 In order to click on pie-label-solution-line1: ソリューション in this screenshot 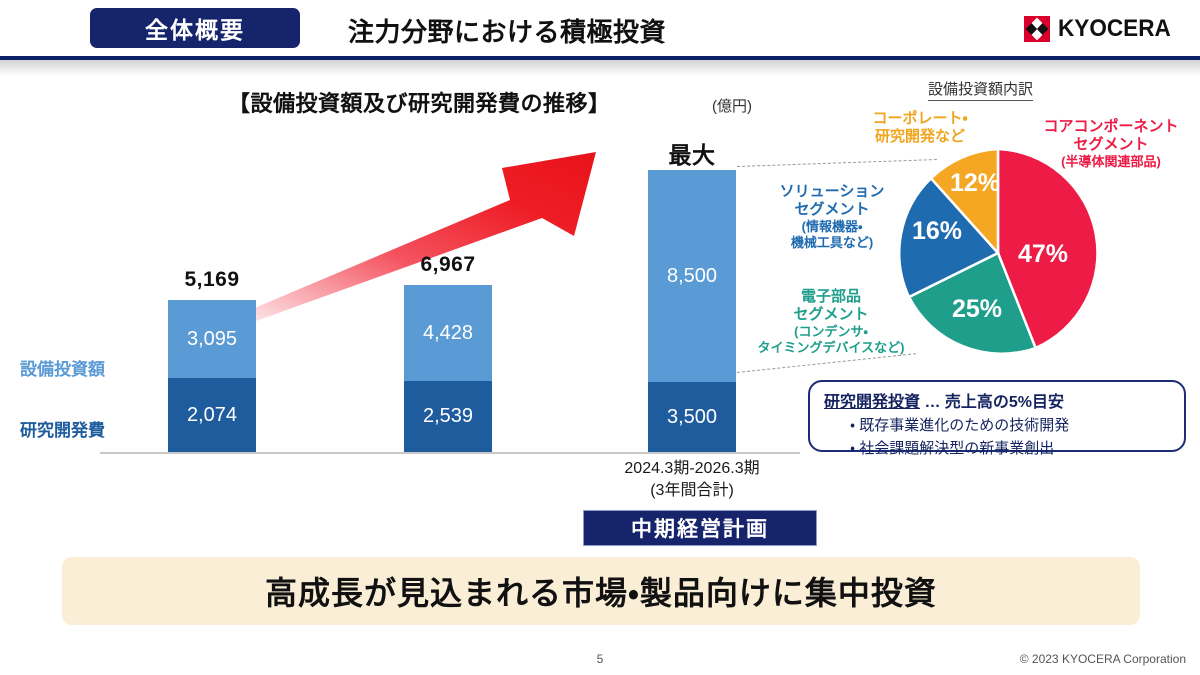, I will do `click(832, 191)`.